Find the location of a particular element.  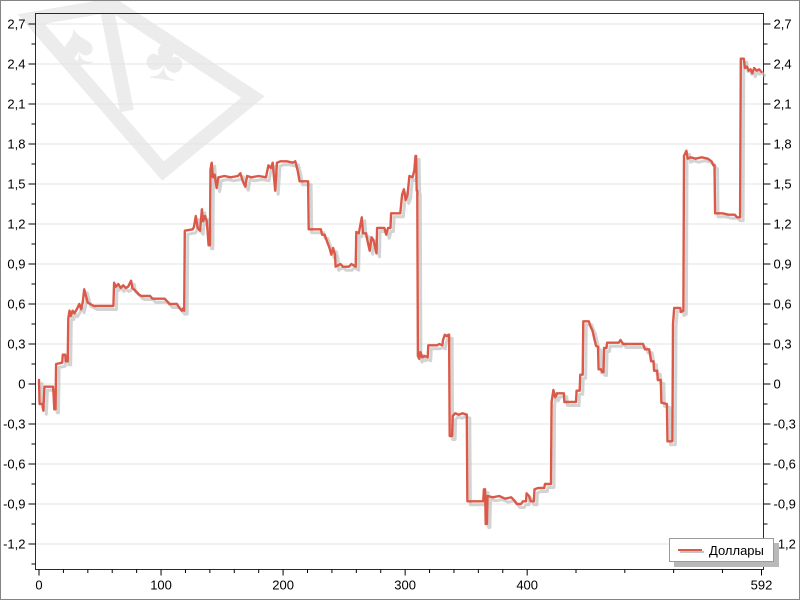

x-axis: 0 100 200 300 400 592 is located at coordinates (404, 581).